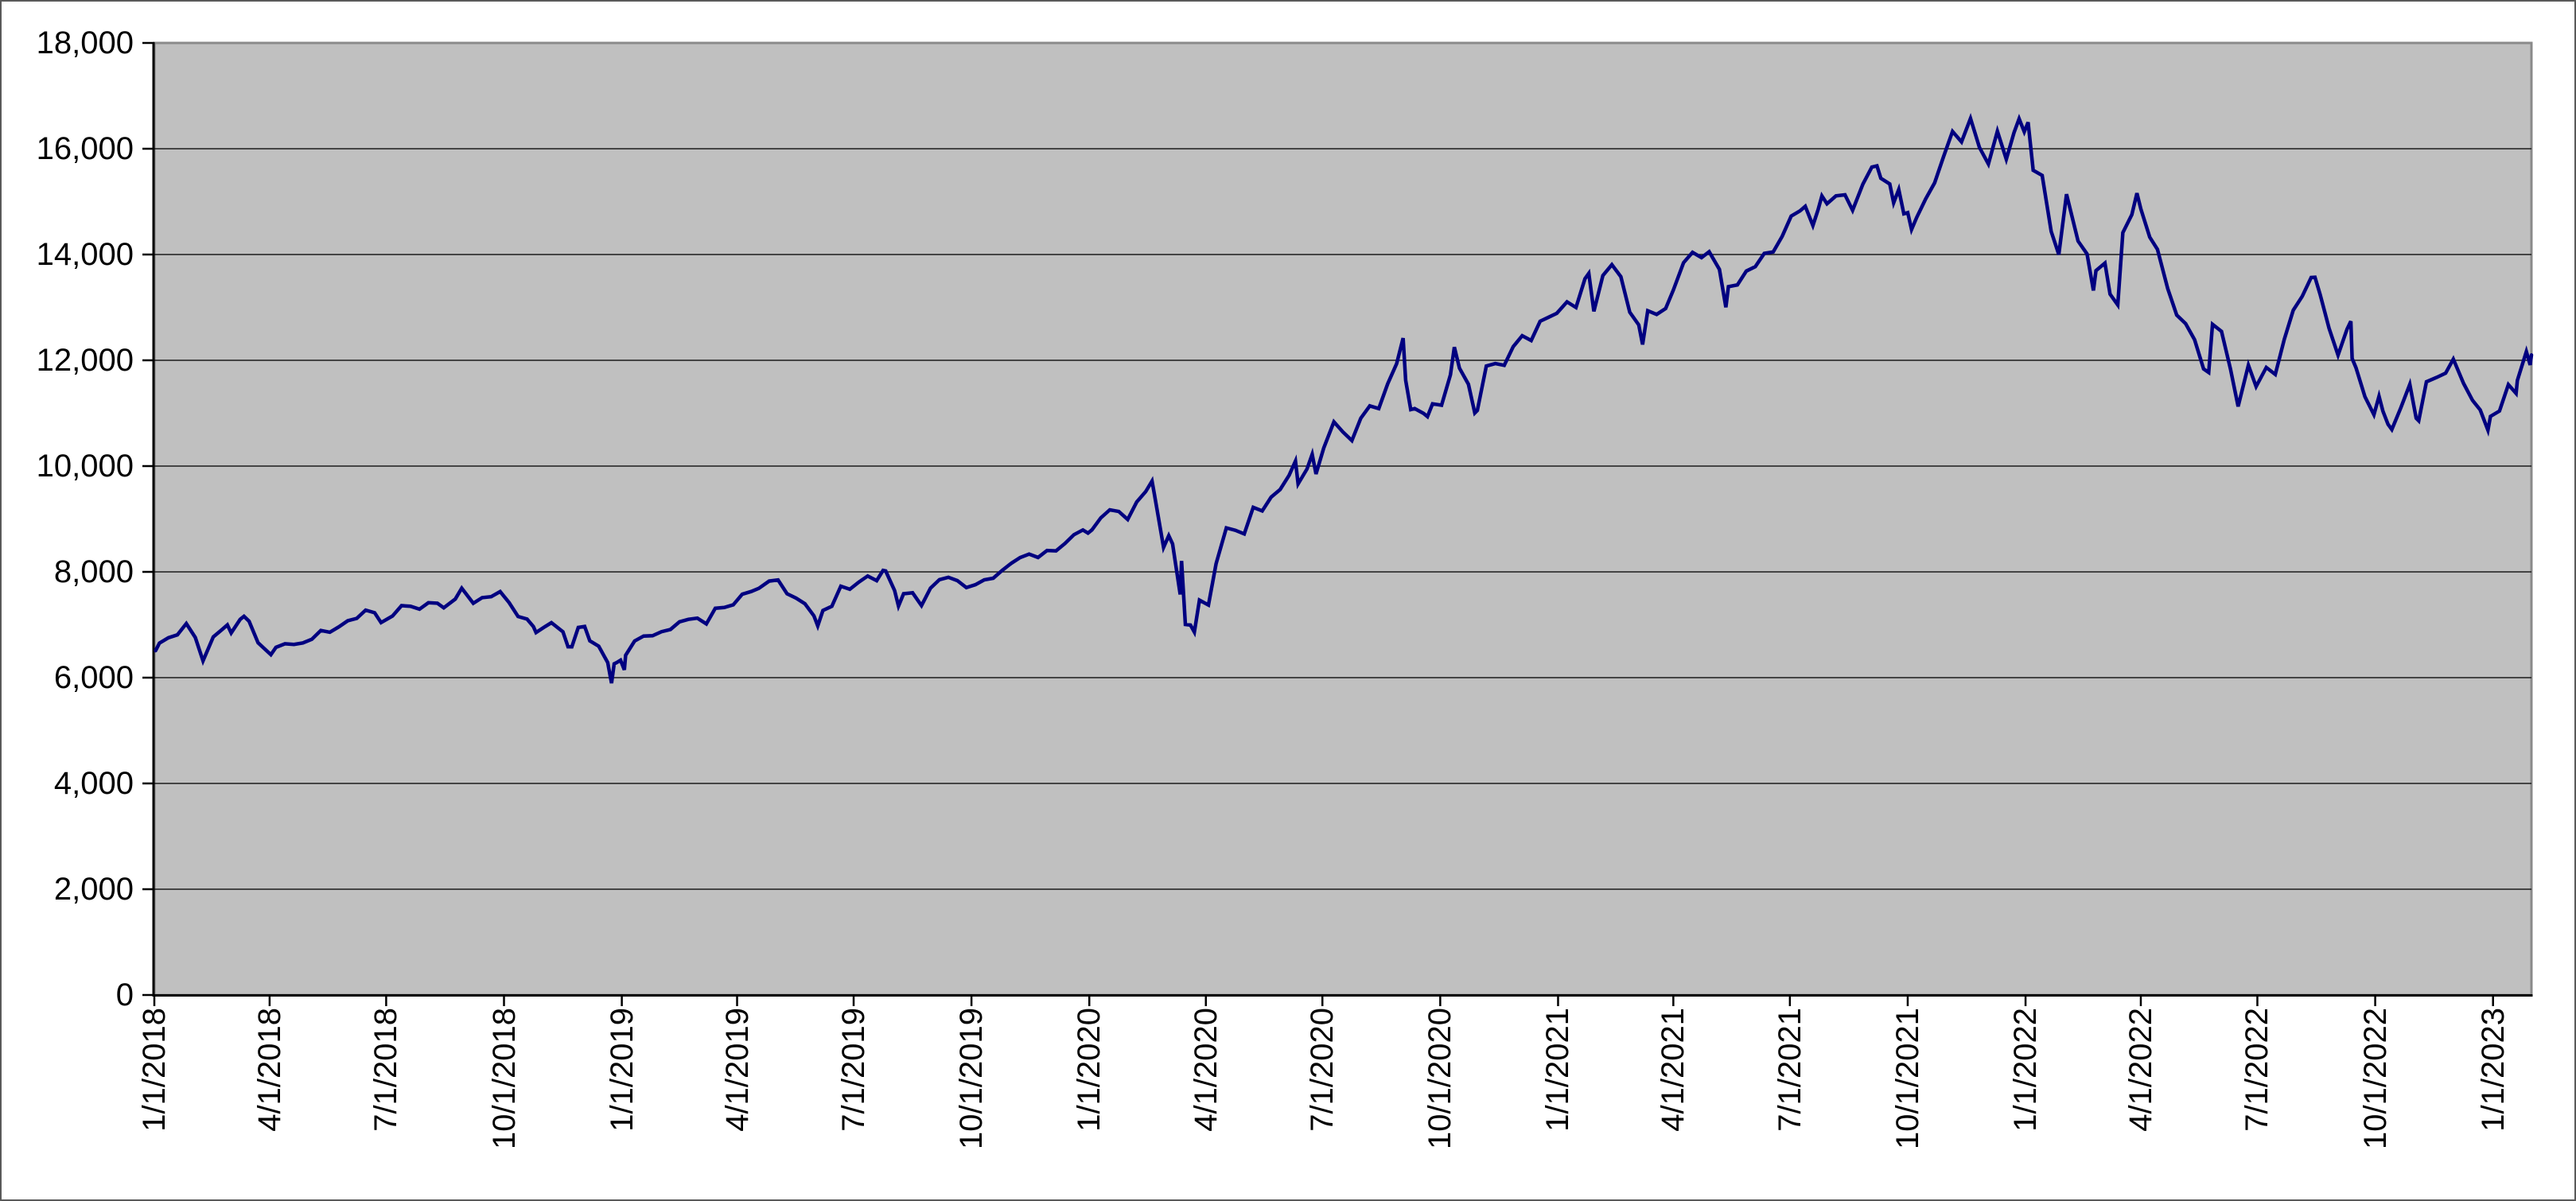 The height and width of the screenshot is (1201, 2576). What do you see at coordinates (125, 995) in the screenshot?
I see `y-axis-tick-label: 0` at bounding box center [125, 995].